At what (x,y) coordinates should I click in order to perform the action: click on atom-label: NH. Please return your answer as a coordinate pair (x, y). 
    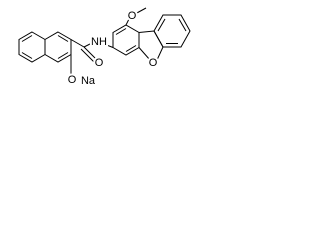
    Looking at the image, I should click on (99, 42).